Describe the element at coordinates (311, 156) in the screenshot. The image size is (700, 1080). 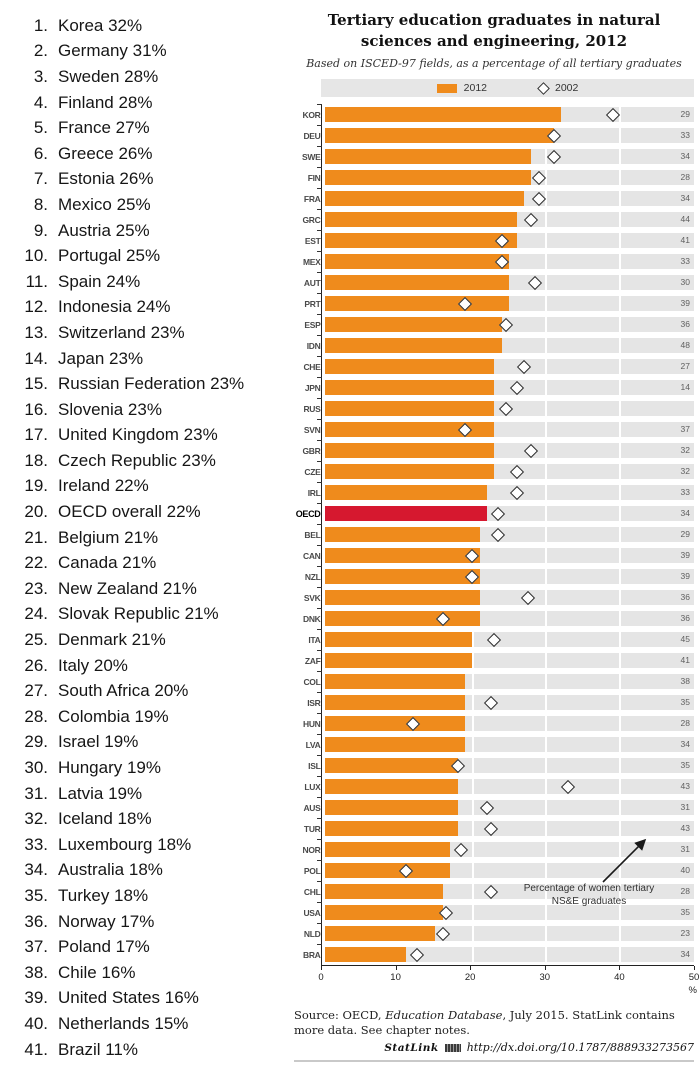
I see `country-code-label: SWE` at that location.